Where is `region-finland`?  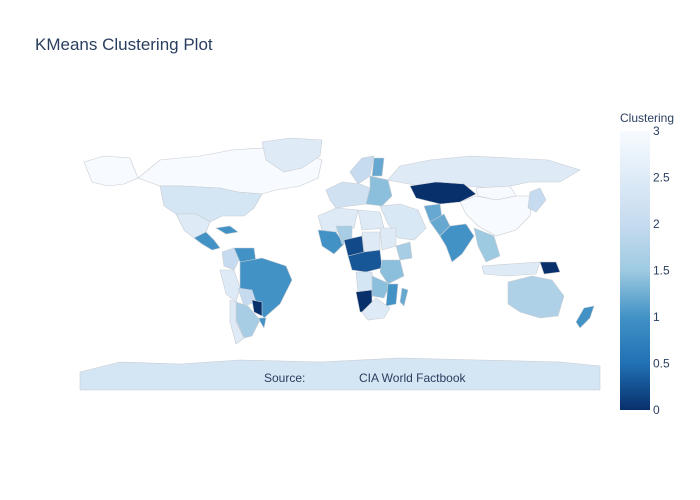
region-finland is located at coordinates (378, 167).